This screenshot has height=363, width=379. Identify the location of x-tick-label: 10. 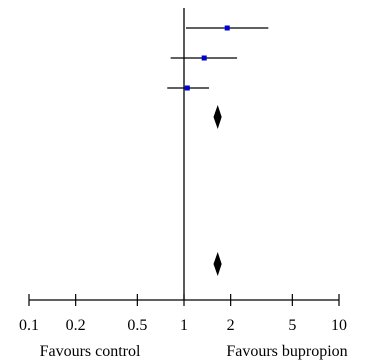
(339, 325).